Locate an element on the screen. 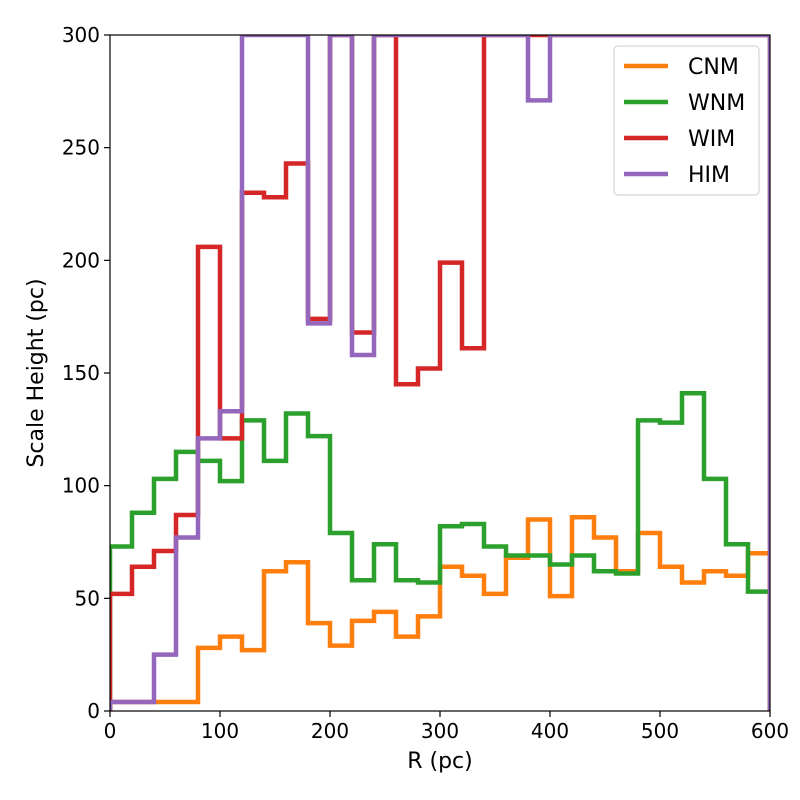 Image resolution: width=800 pixels, height=800 pixels. y-tick-label: 300 is located at coordinates (81, 35).